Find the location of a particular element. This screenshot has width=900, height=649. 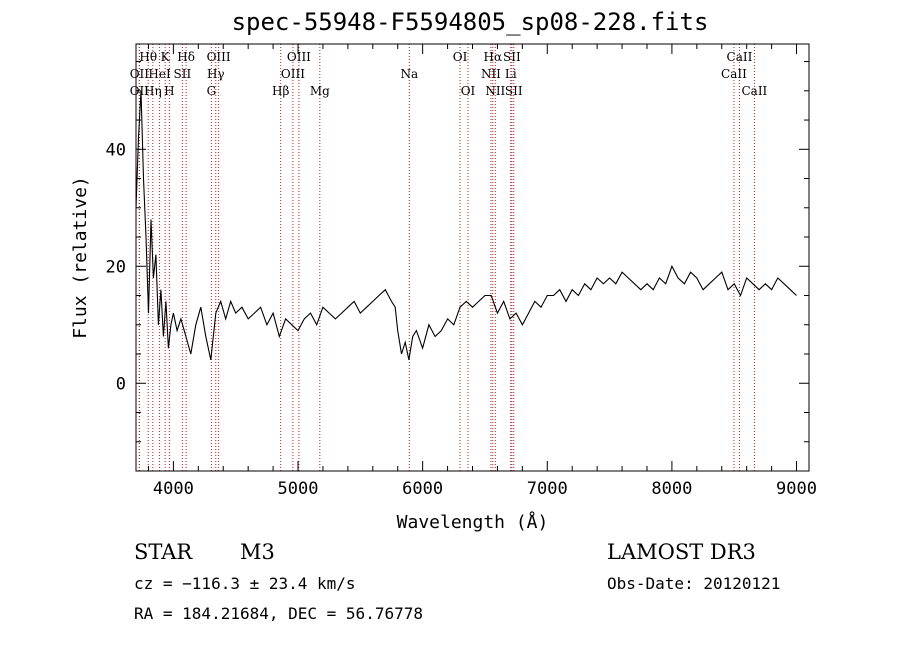

x-tick-label: 4000 is located at coordinates (173, 489).